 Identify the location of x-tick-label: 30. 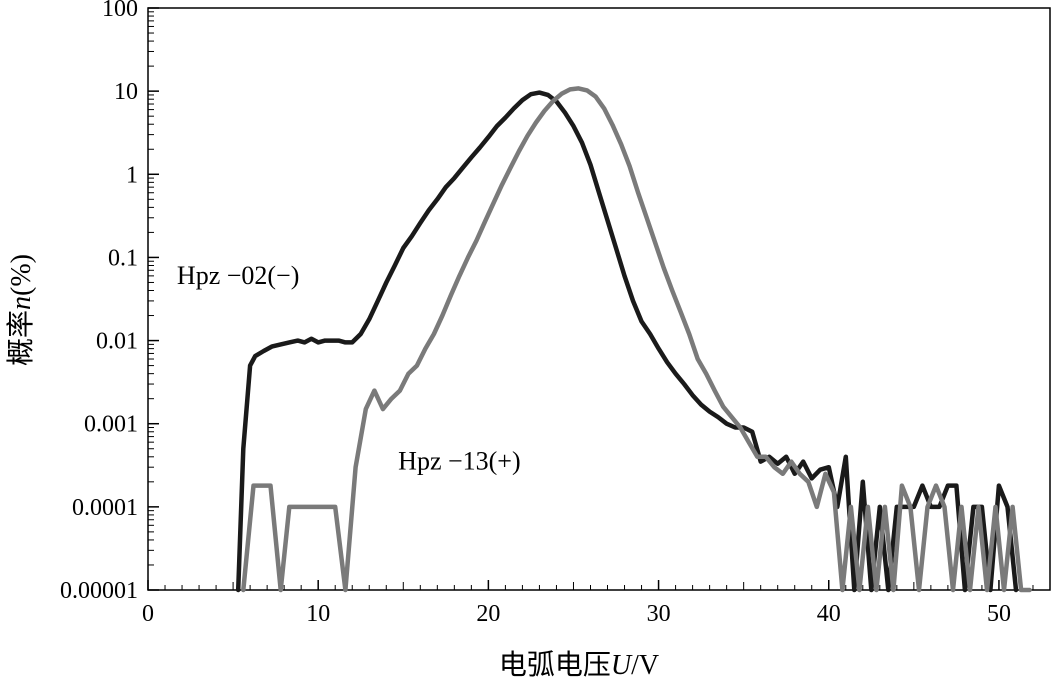
(659, 614).